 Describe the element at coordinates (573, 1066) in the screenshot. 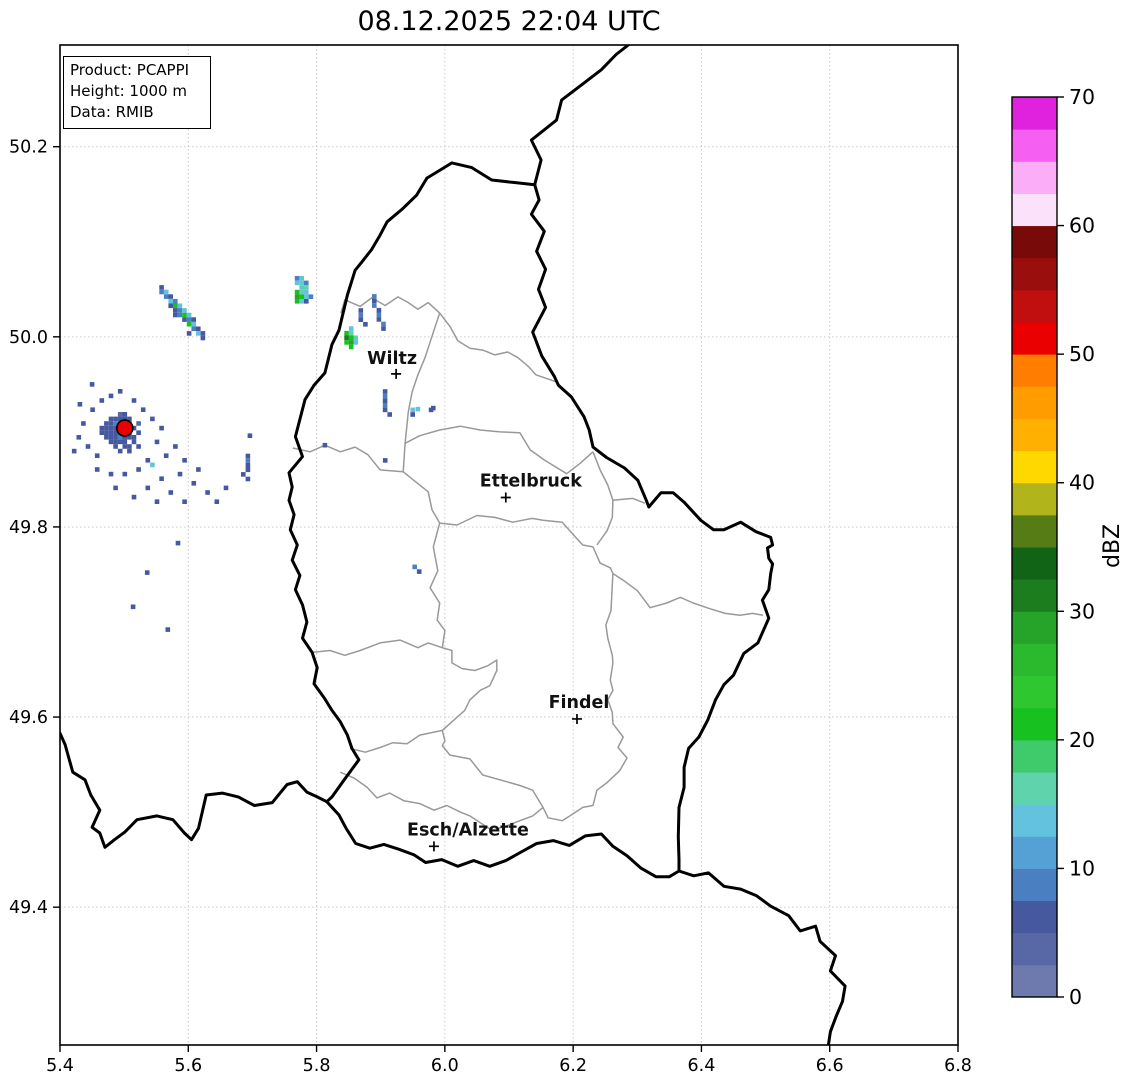

I see `x-tick-label: 6.2` at that location.